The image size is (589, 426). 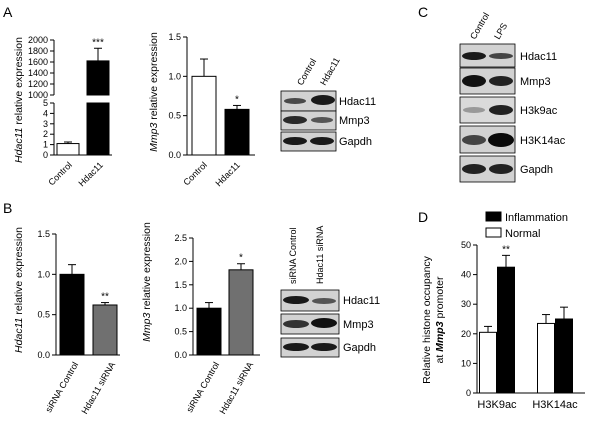 What do you see at coordinates (487, 55) in the screenshot?
I see `blot-c-row-hdac11` at bounding box center [487, 55].